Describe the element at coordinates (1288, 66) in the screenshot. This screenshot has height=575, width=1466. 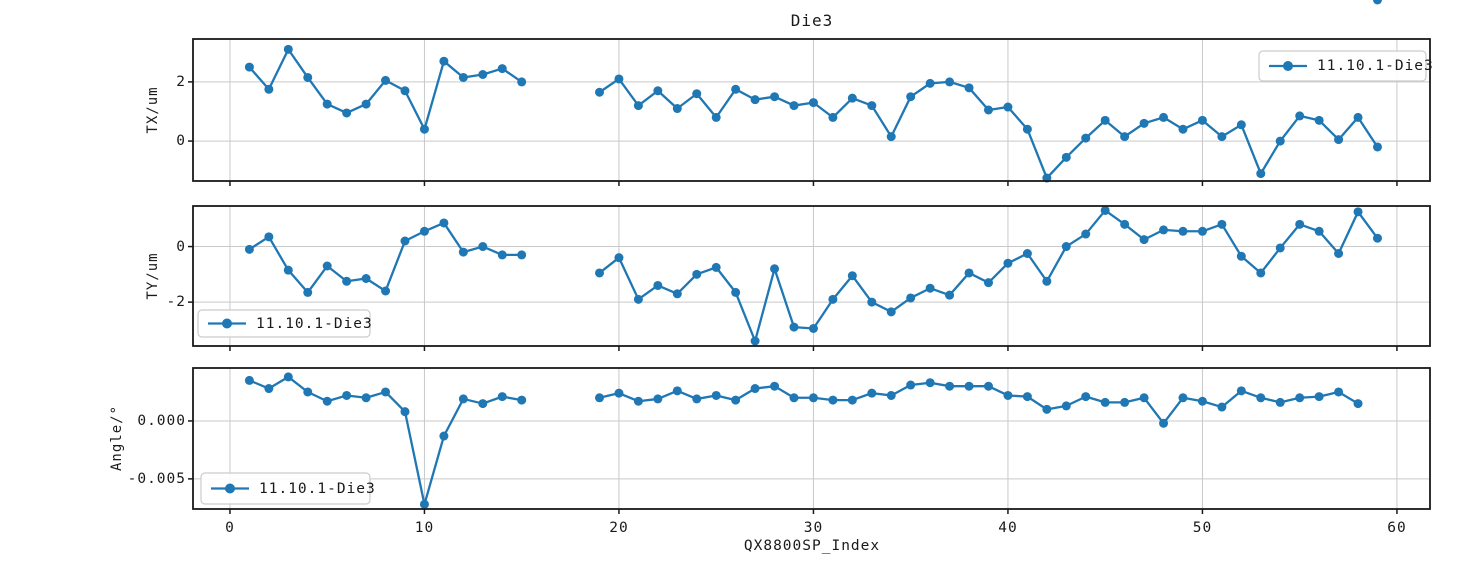
I see `legend-sample-marker` at that location.